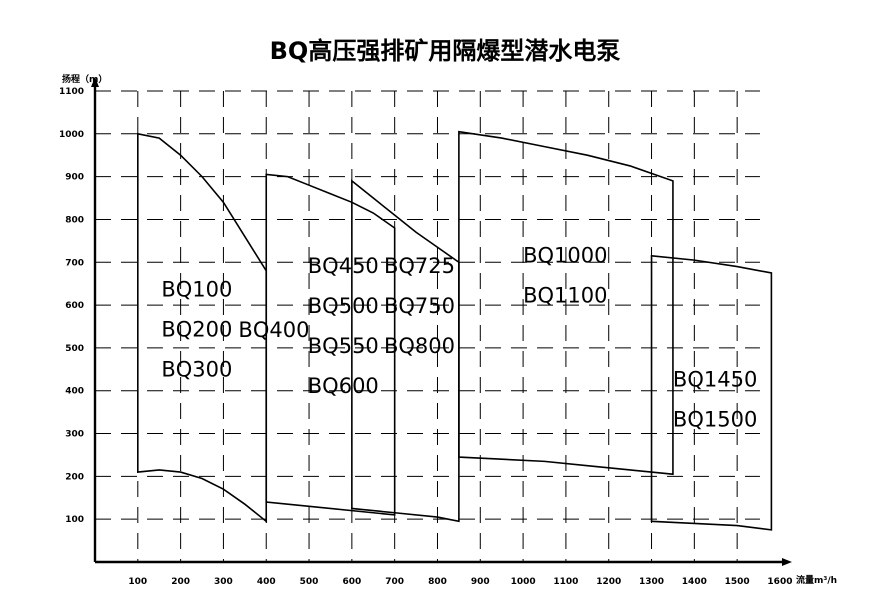 The height and width of the screenshot is (609, 891). Describe the element at coordinates (71, 92) in the screenshot. I see `y-tick-label: 1100` at that location.